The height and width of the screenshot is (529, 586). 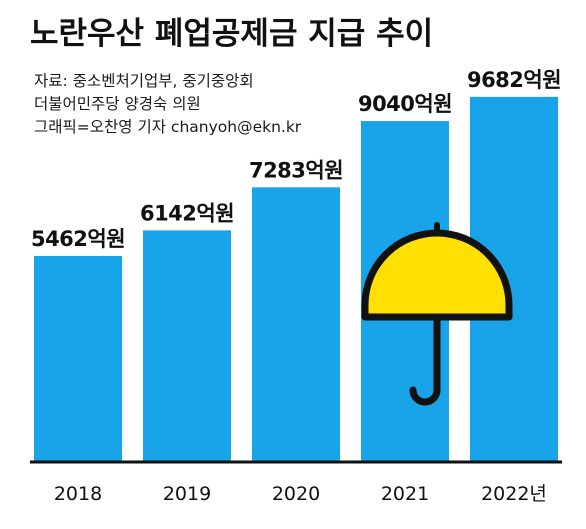 I want to click on value-label-2022년: 9682억원, so click(x=514, y=80).